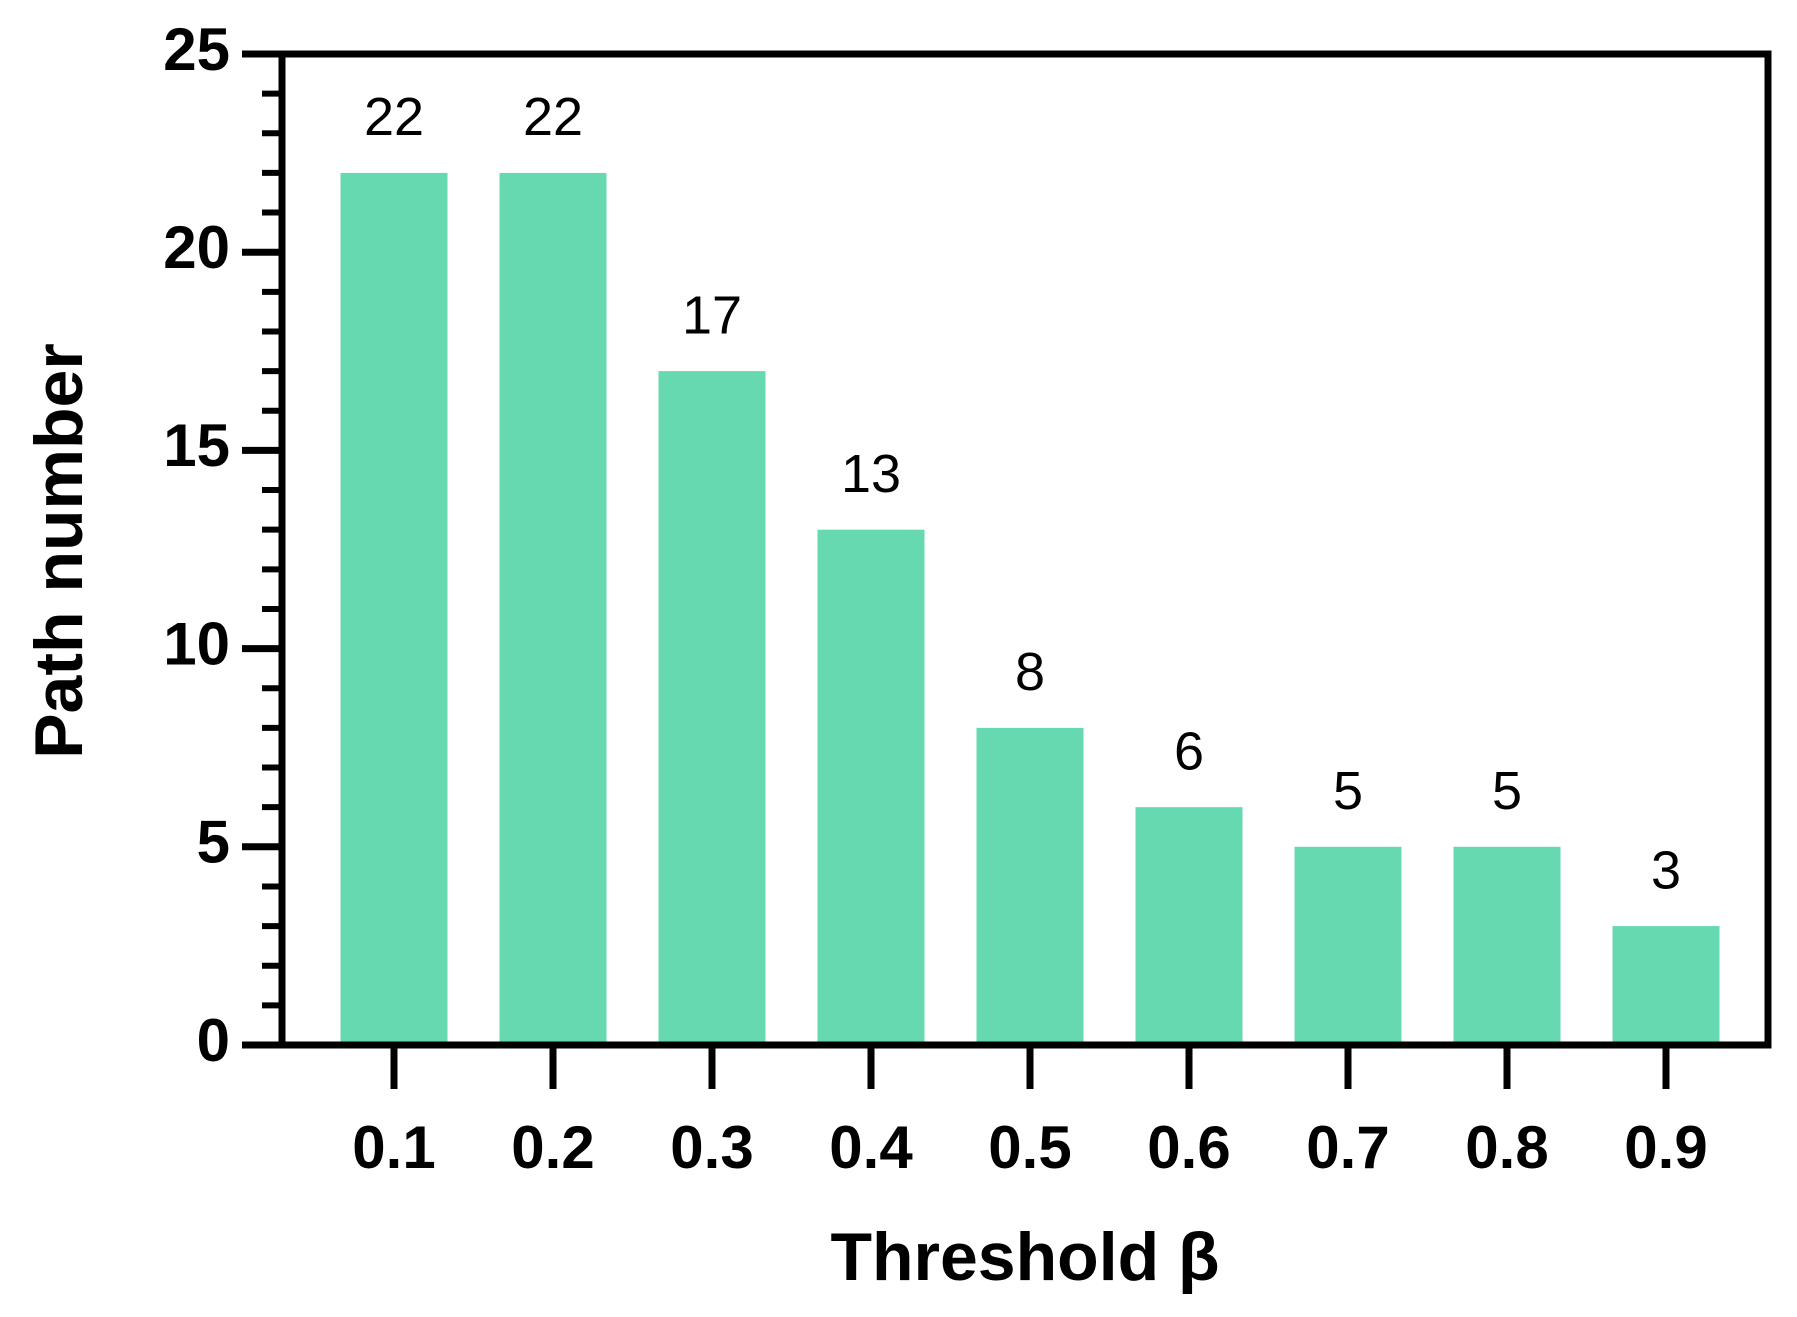 The width and height of the screenshot is (1797, 1317). Describe the element at coordinates (59, 551) in the screenshot. I see `y-axis-title: Path number` at that location.